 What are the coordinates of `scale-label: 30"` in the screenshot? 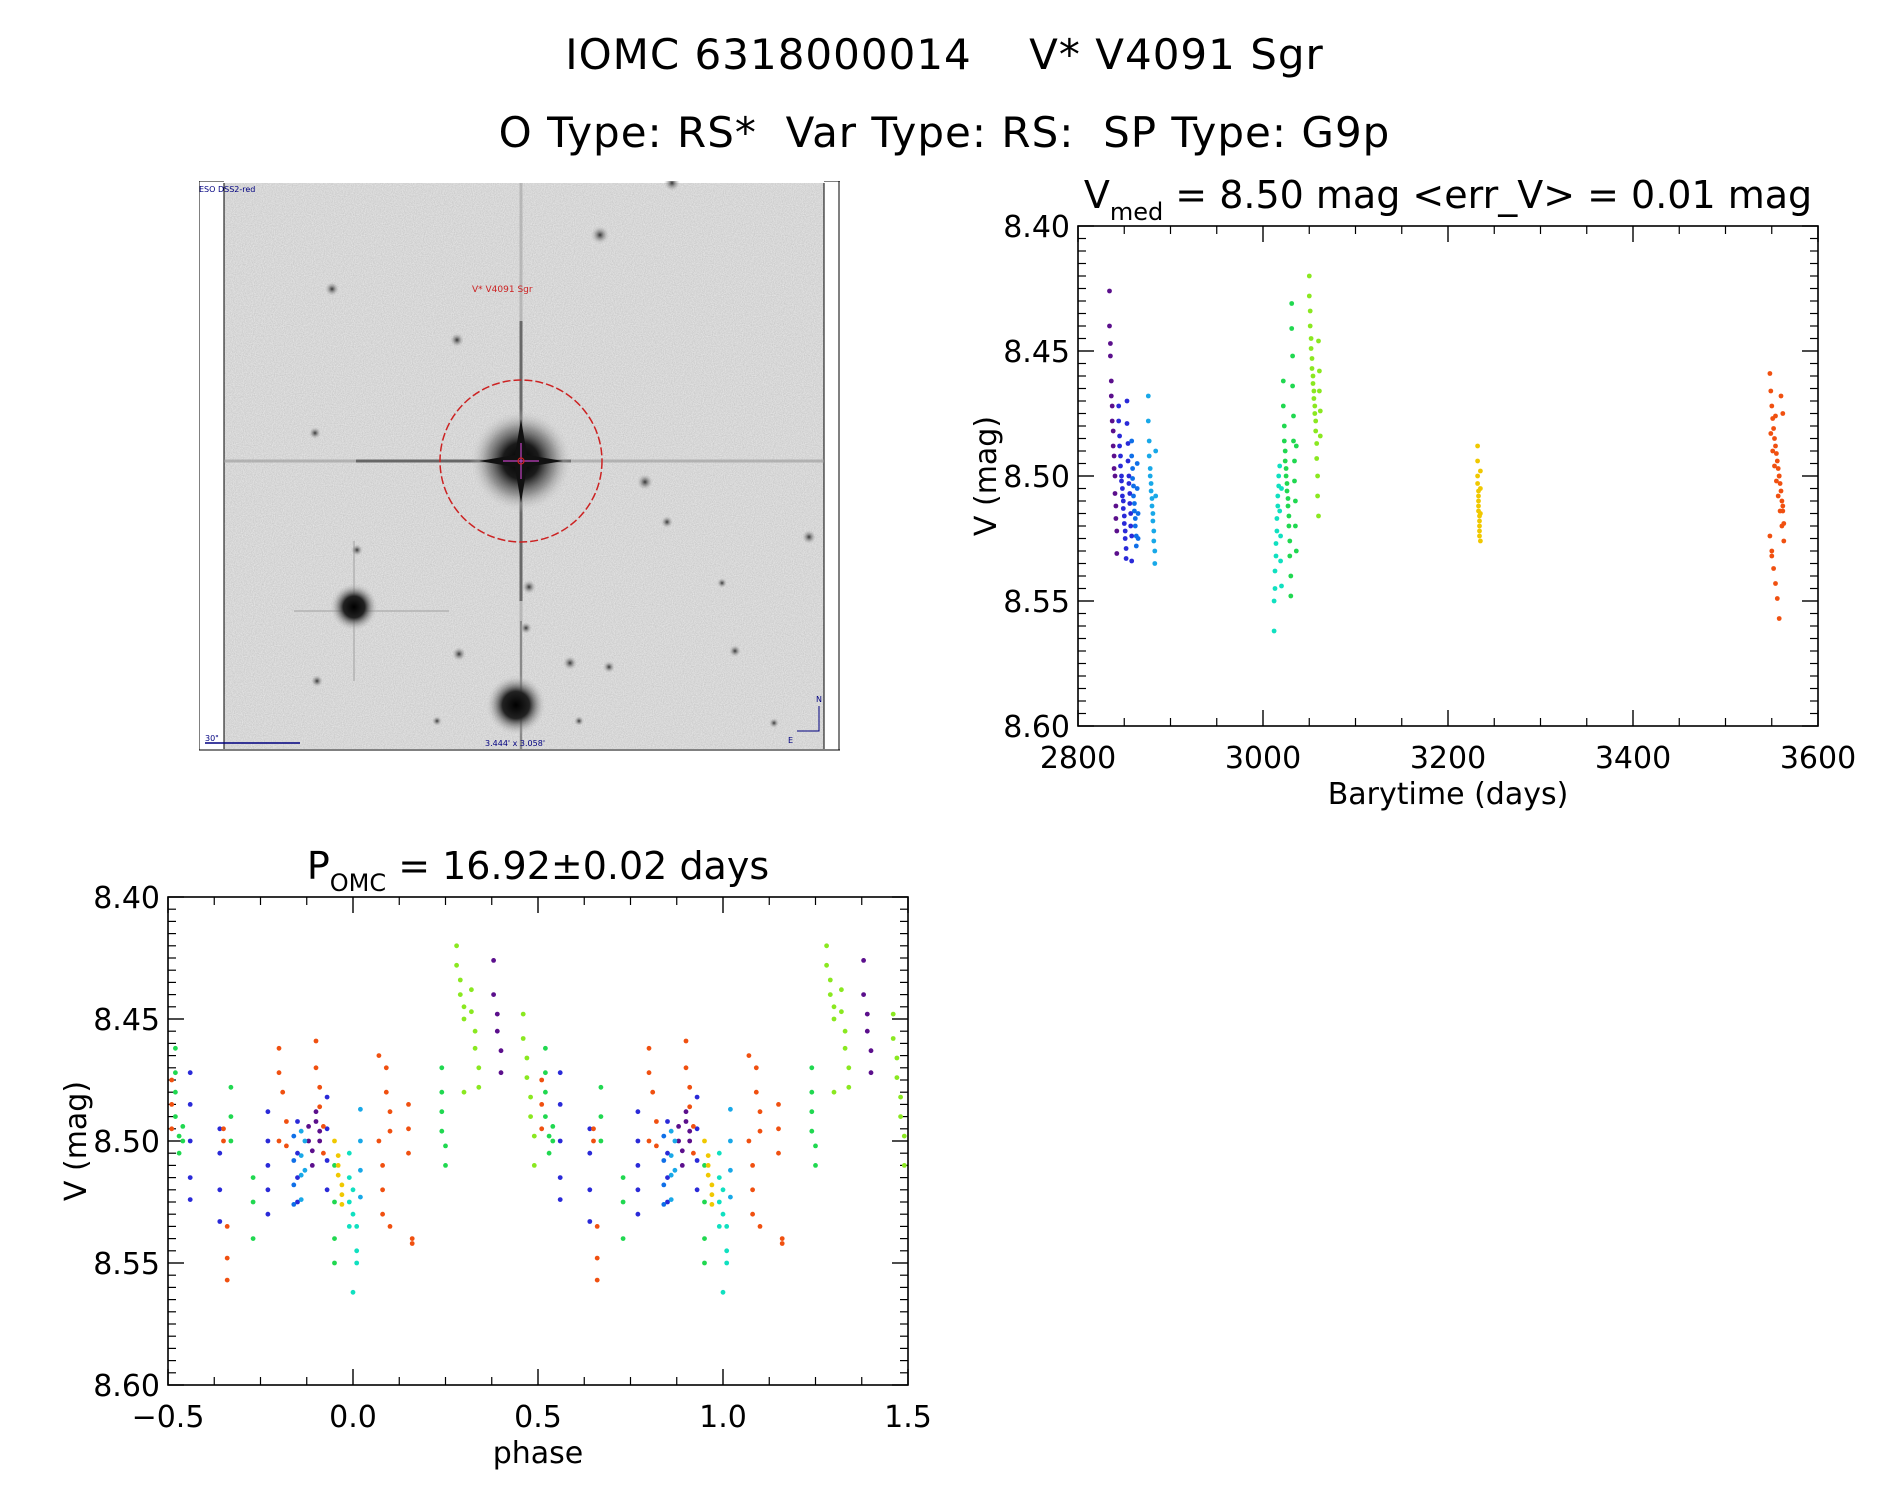 It's located at (212, 738).